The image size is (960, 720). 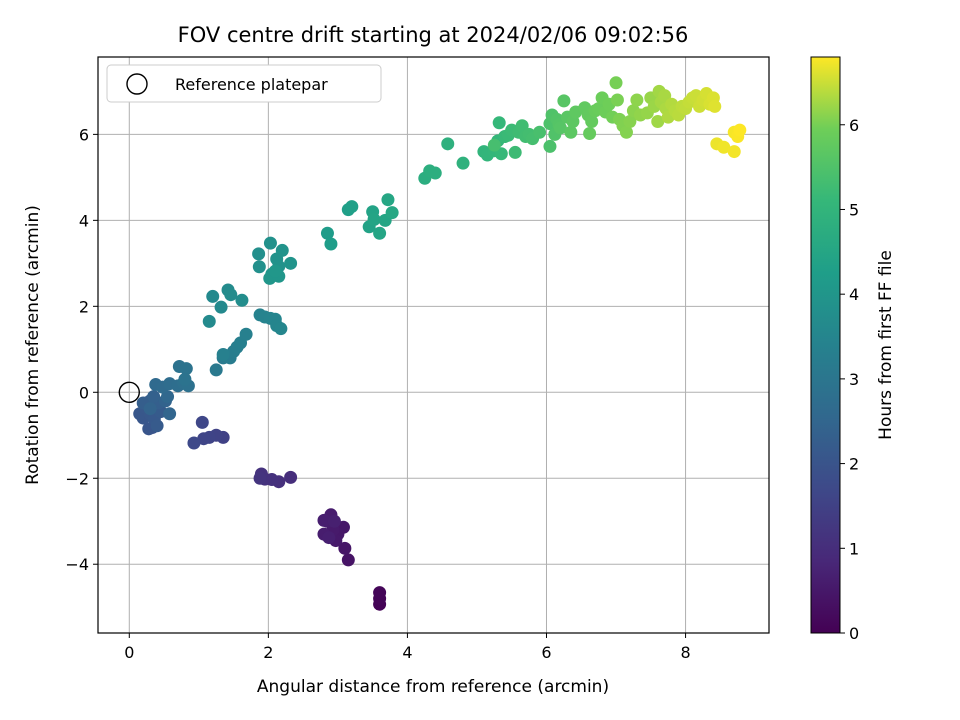 What do you see at coordinates (84, 220) in the screenshot?
I see `y-tick-label: 4` at bounding box center [84, 220].